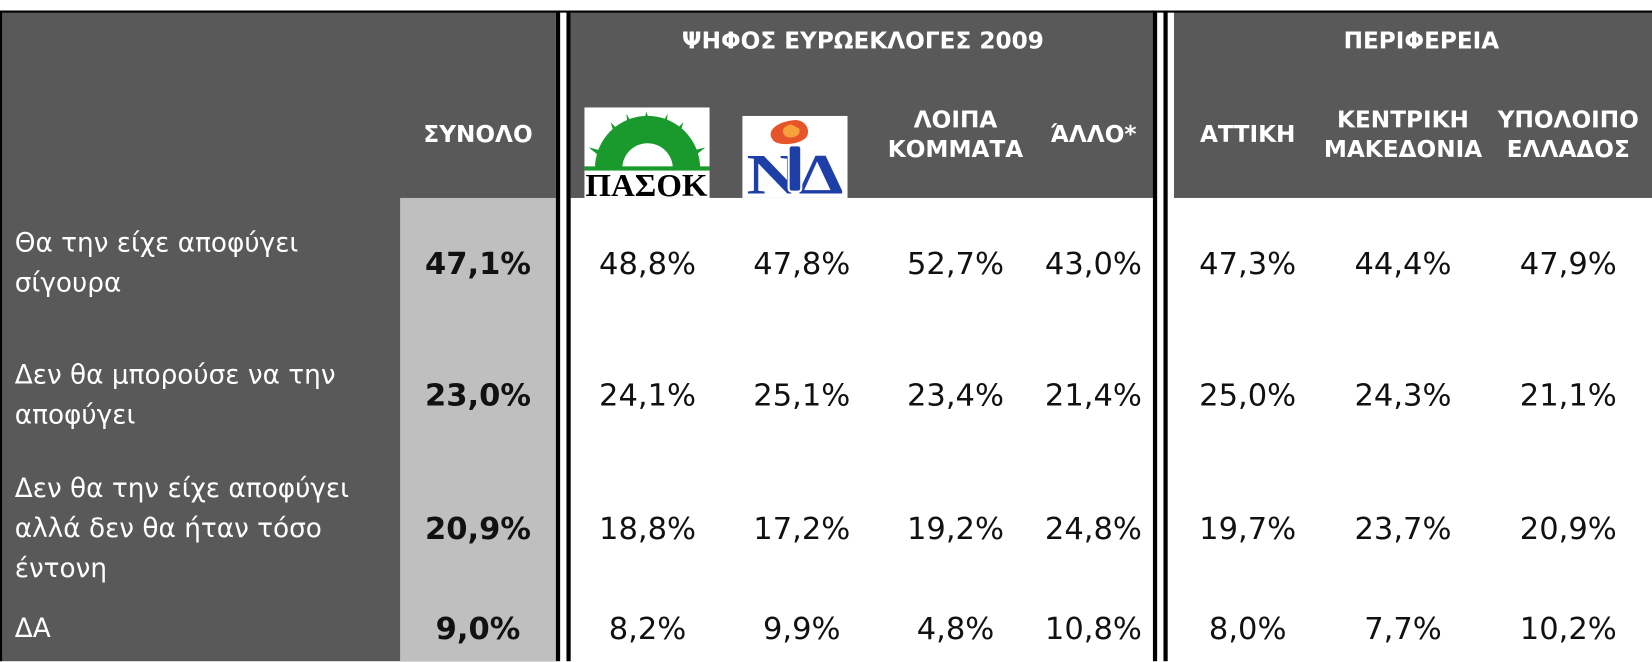  Describe the element at coordinates (955, 135) in the screenshot. I see `column-header: ΛΟΙΠΑ ΚΟΜΜΑΤΑ` at that location.